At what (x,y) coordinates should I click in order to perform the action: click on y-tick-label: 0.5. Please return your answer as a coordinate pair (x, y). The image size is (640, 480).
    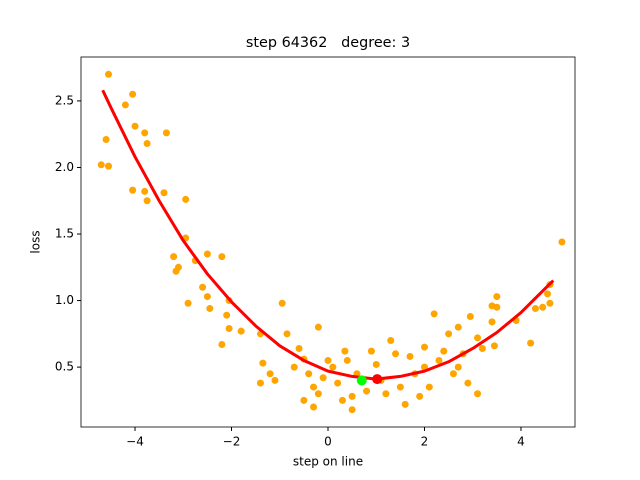
    Looking at the image, I should click on (64, 367).